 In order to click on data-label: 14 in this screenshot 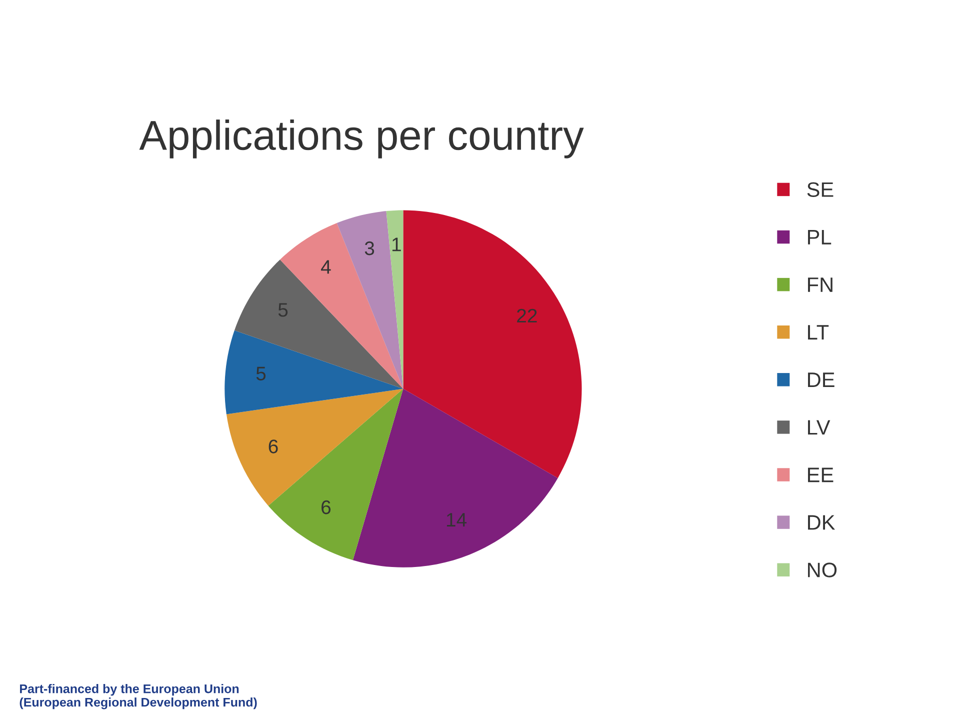, I will do `click(456, 519)`.